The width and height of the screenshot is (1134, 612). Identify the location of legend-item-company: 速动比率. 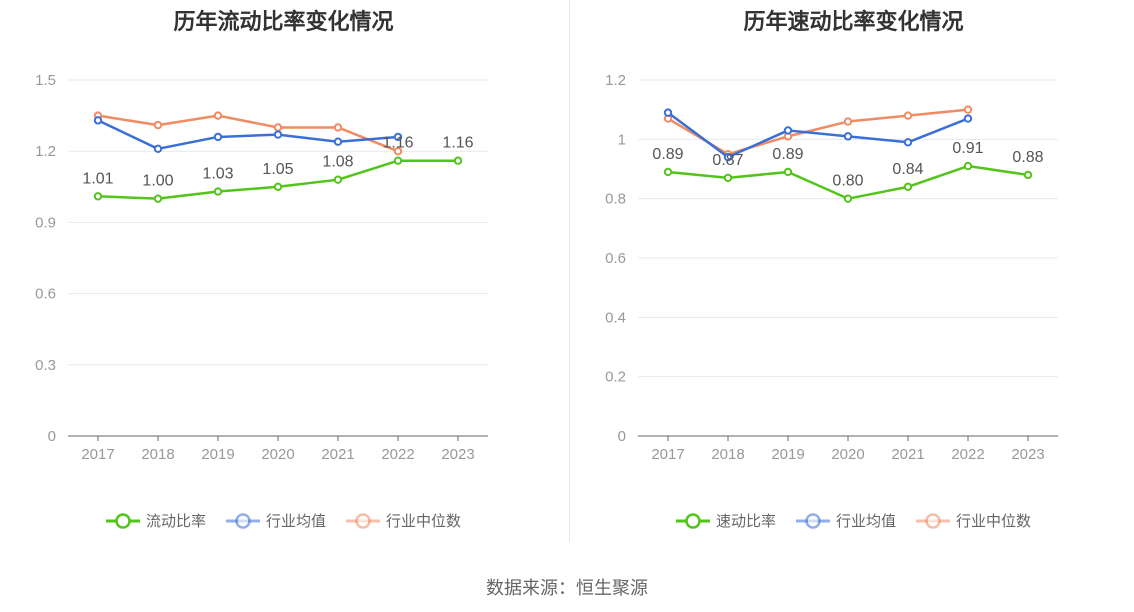
(725, 520).